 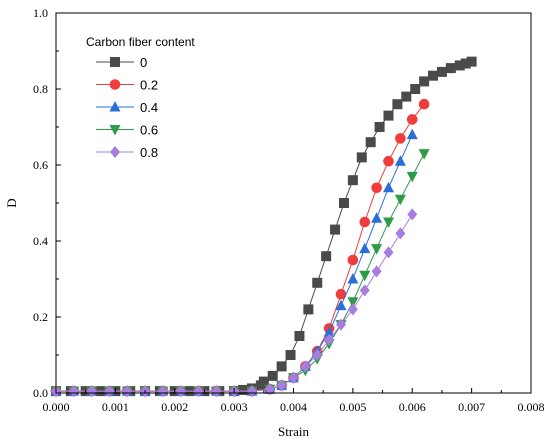 What do you see at coordinates (531, 407) in the screenshot?
I see `x-tick-label: 0.008` at bounding box center [531, 407].